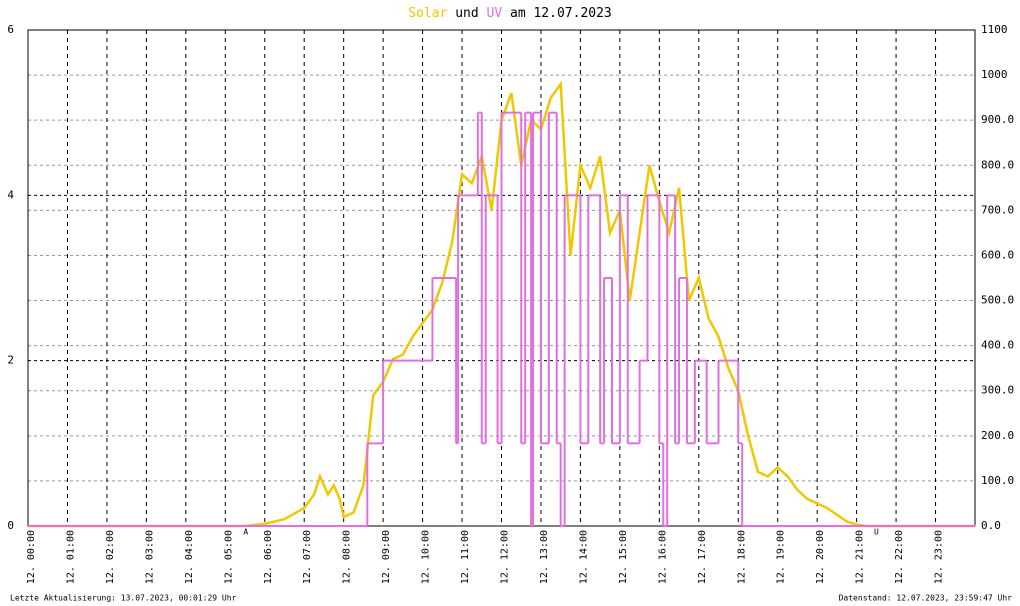 This screenshot has width=1020, height=606. What do you see at coordinates (149, 557) in the screenshot?
I see `x-tick-label: 12. 03:00` at bounding box center [149, 557].